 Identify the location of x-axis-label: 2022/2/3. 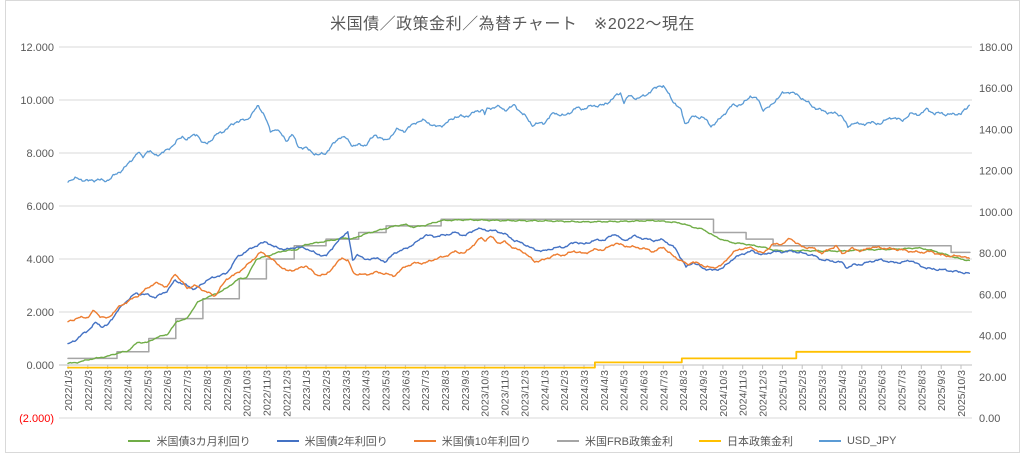
(89, 390).